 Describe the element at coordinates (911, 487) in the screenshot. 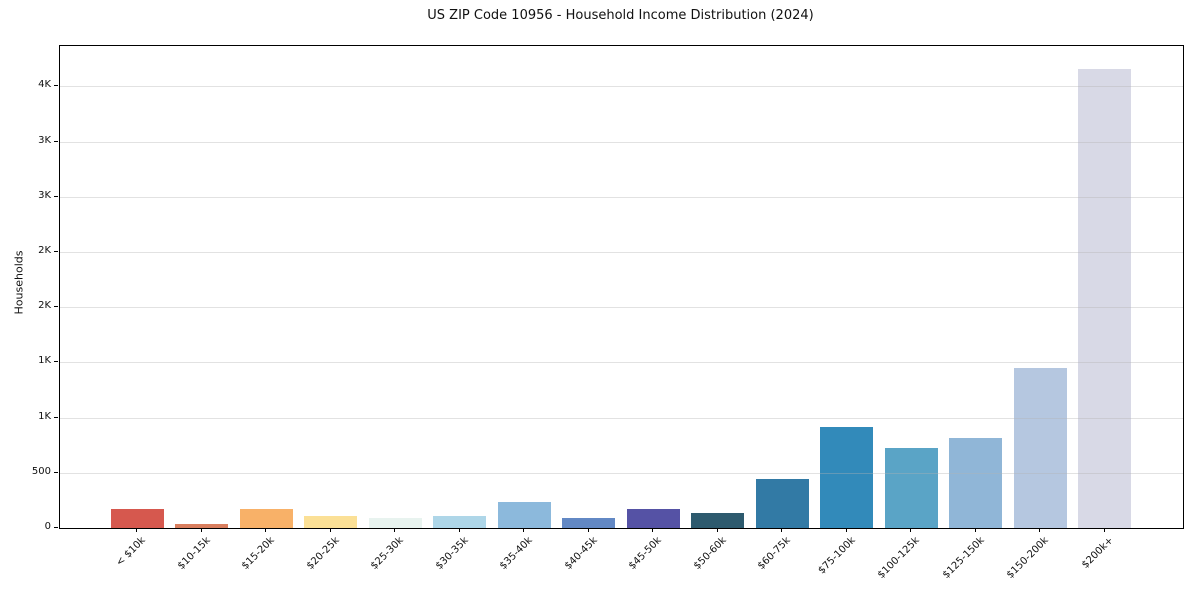

I see `bar-$100-125k` at that location.